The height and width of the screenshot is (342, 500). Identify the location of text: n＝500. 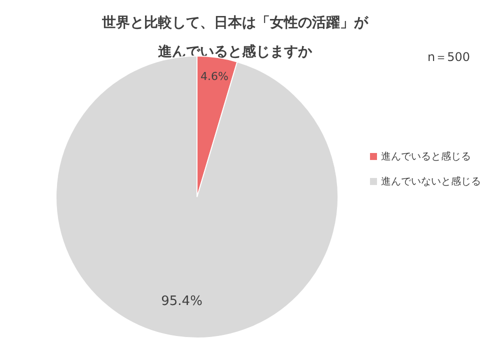
(448, 57).